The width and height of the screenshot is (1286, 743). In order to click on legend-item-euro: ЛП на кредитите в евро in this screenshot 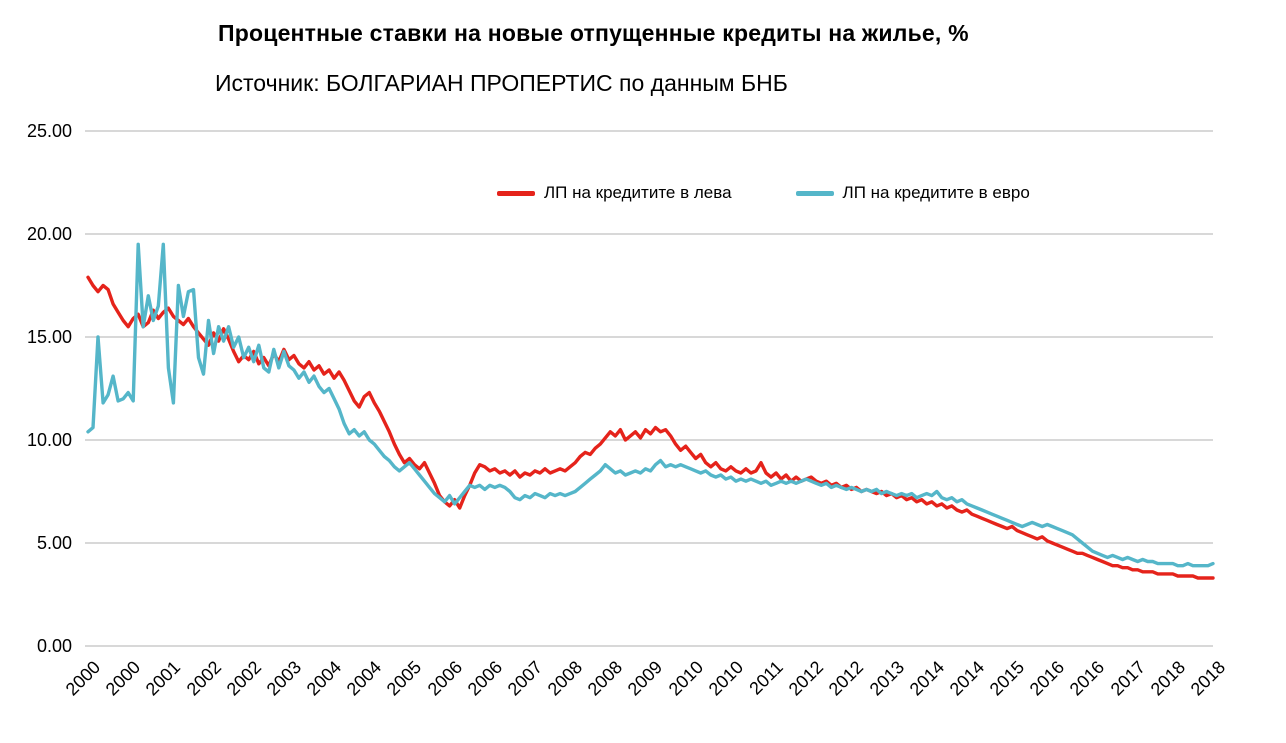, I will do `click(912, 193)`.